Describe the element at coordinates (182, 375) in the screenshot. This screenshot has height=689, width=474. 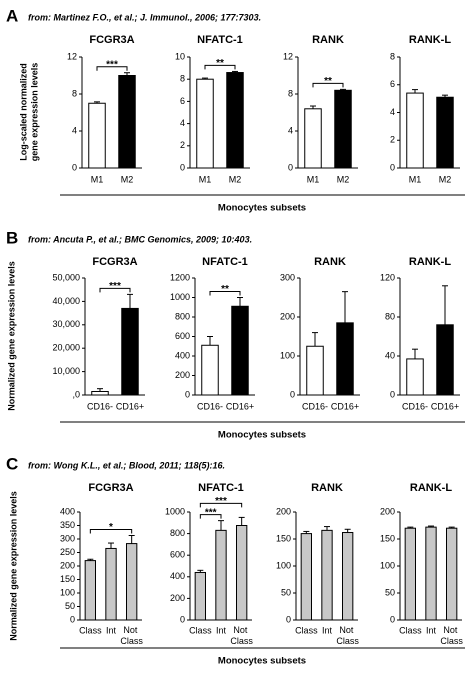
I see `y-tick-label: 200` at that location.